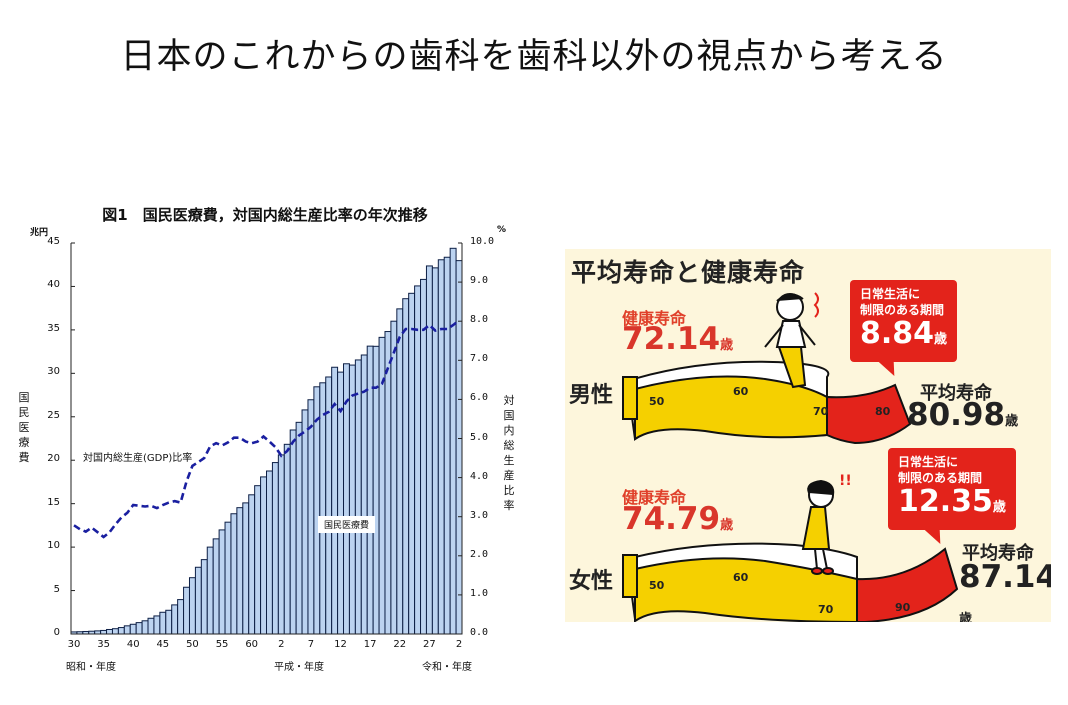 This screenshot has width=1068, height=705. Describe the element at coordinates (53, 415) in the screenshot. I see `left-tick-label: 25` at that location.